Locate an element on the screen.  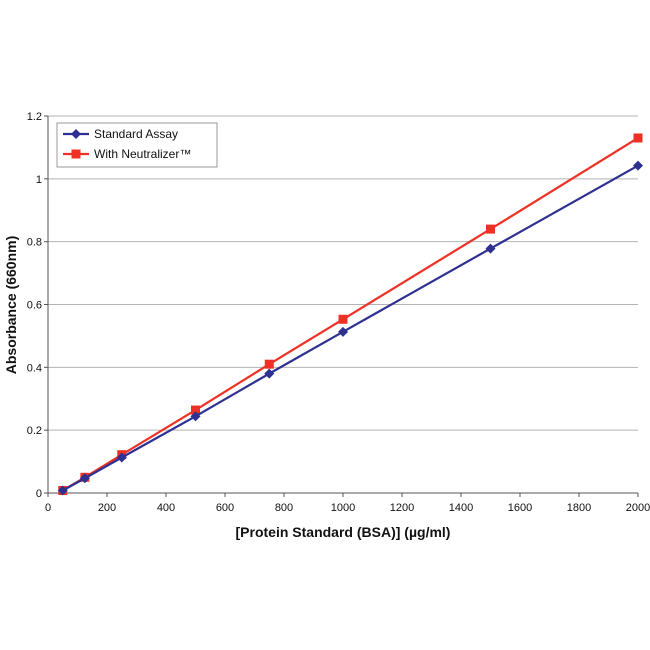
legend-label: With Neutralizer™ is located at coordinates (142, 154).